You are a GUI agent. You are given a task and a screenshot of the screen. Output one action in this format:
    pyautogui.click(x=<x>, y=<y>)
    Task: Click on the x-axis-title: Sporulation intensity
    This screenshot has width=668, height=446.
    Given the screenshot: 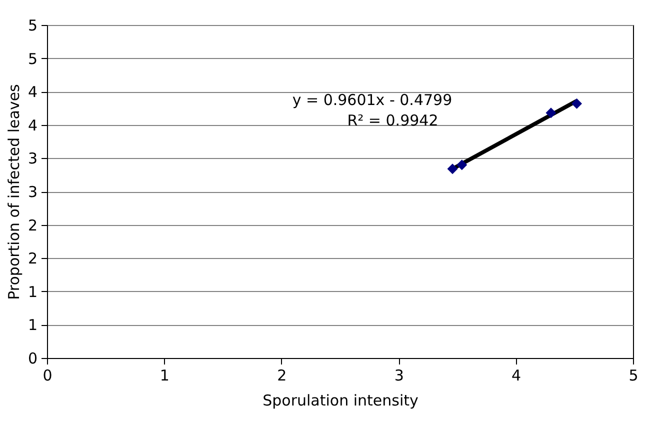 What is the action you would take?
    pyautogui.click(x=340, y=401)
    